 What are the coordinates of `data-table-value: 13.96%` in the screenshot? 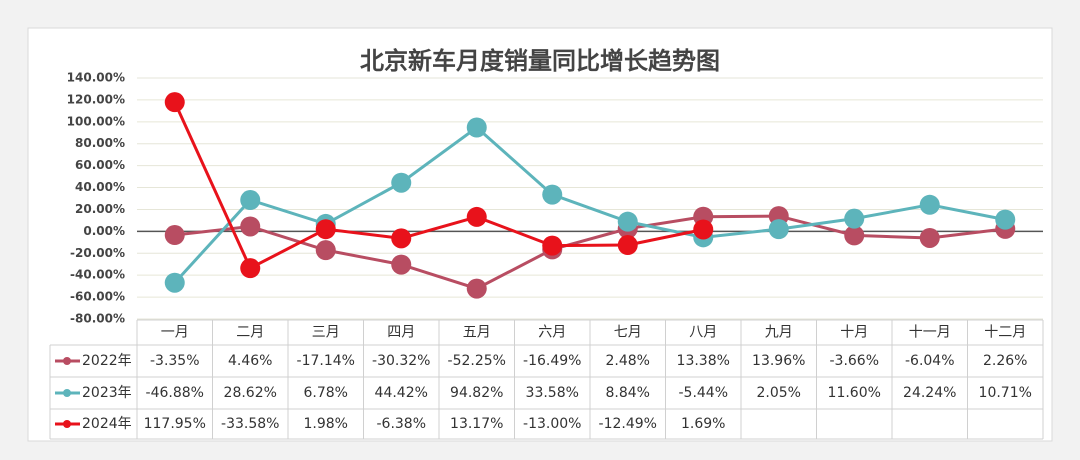 It's located at (778, 361).